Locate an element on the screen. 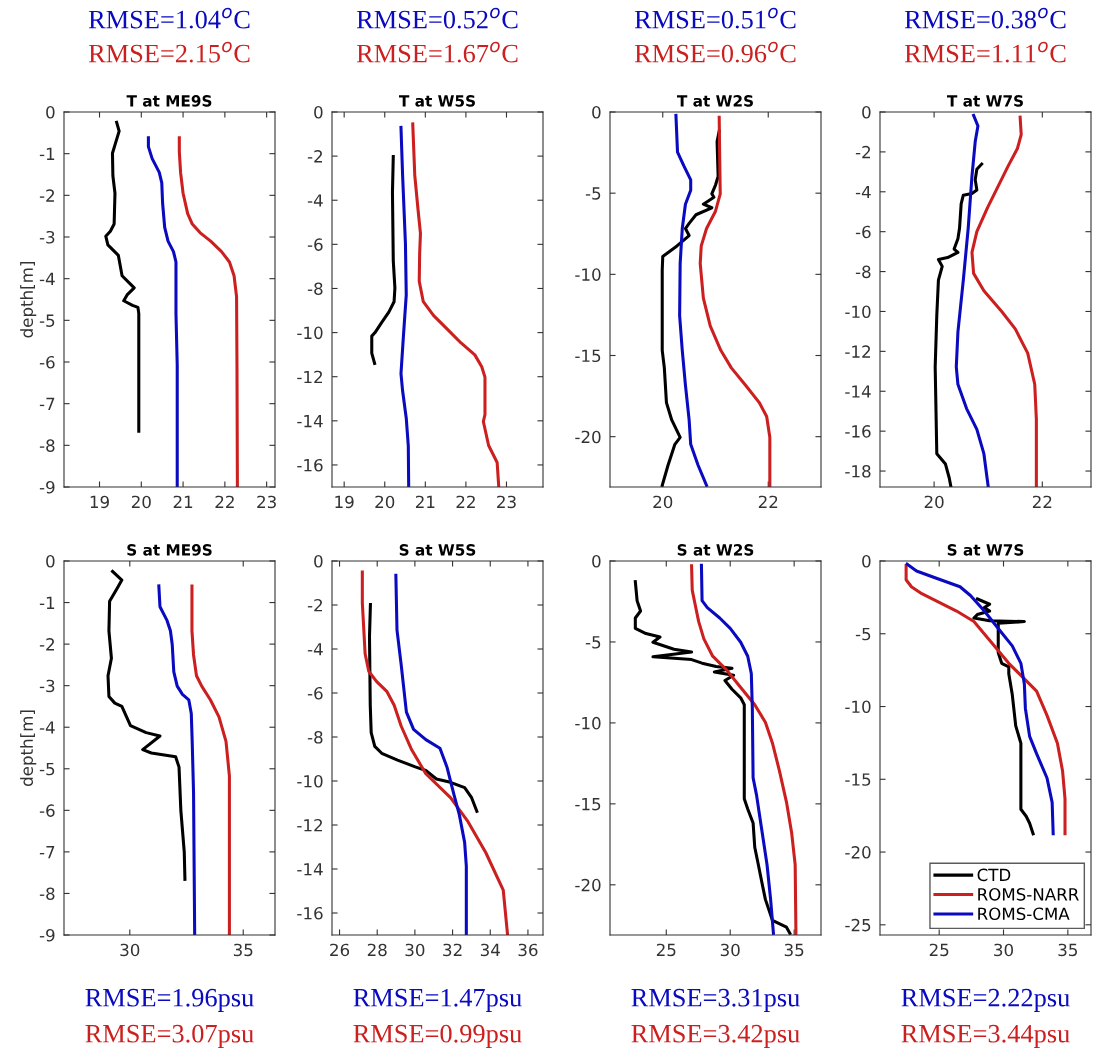 The width and height of the screenshot is (1096, 1056). chart-title: T at W5S is located at coordinates (437, 101).